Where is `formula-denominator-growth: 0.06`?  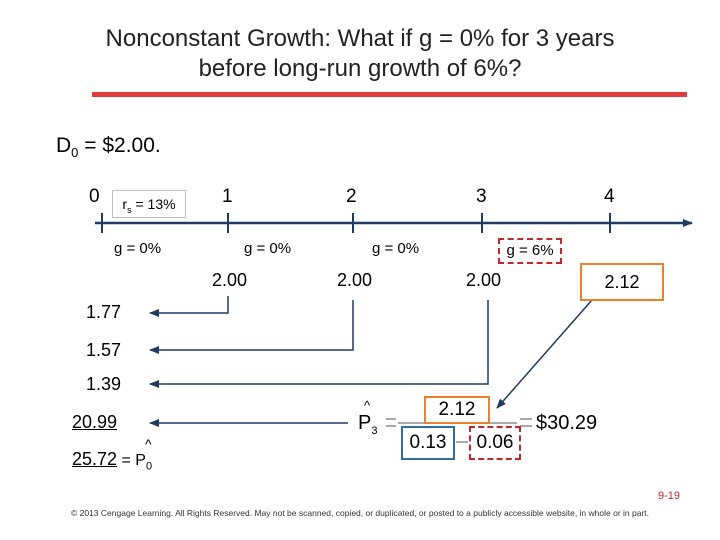 formula-denominator-growth: 0.06 is located at coordinates (495, 443).